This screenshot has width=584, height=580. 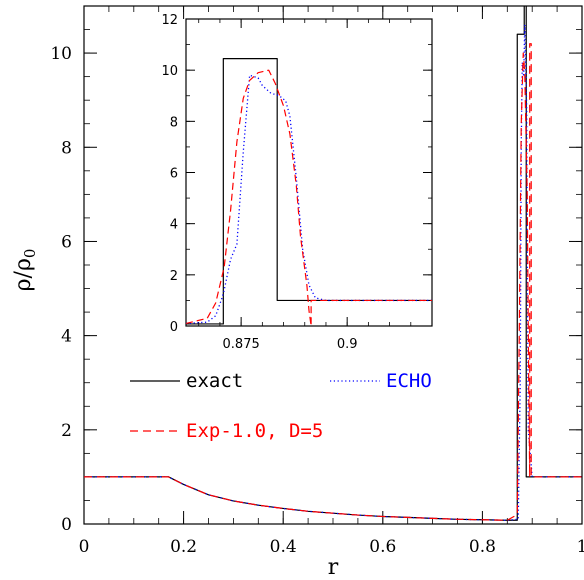 What do you see at coordinates (169, 20) in the screenshot?
I see `inset-y-tick-label: 12` at bounding box center [169, 20].